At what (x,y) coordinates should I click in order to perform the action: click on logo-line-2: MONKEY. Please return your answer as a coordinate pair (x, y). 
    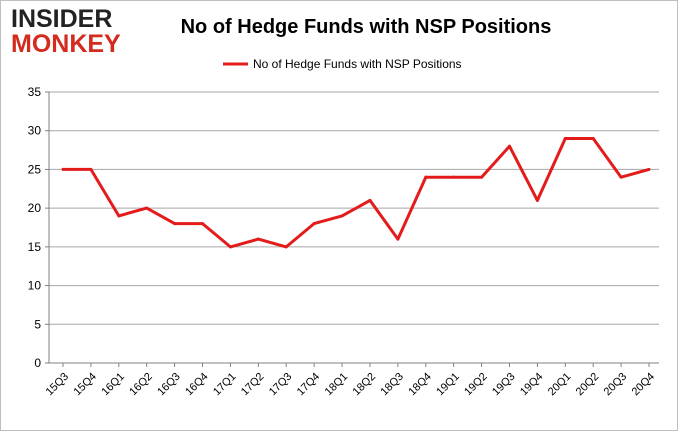
    Looking at the image, I should click on (66, 44).